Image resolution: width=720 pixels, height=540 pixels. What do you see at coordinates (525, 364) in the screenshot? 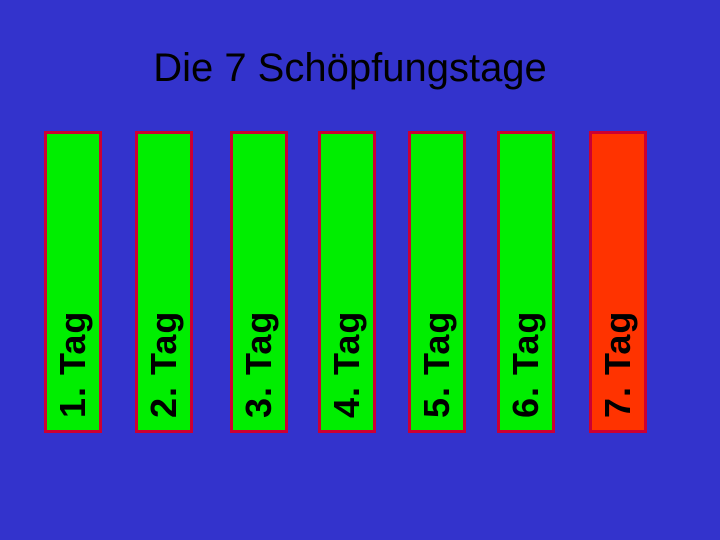
I see `day-label-6: 6. Tag` at bounding box center [525, 364].